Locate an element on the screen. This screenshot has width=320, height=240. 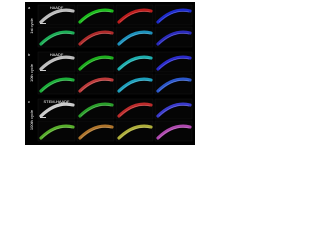
panel-letter: b is located at coordinates (29, 54).